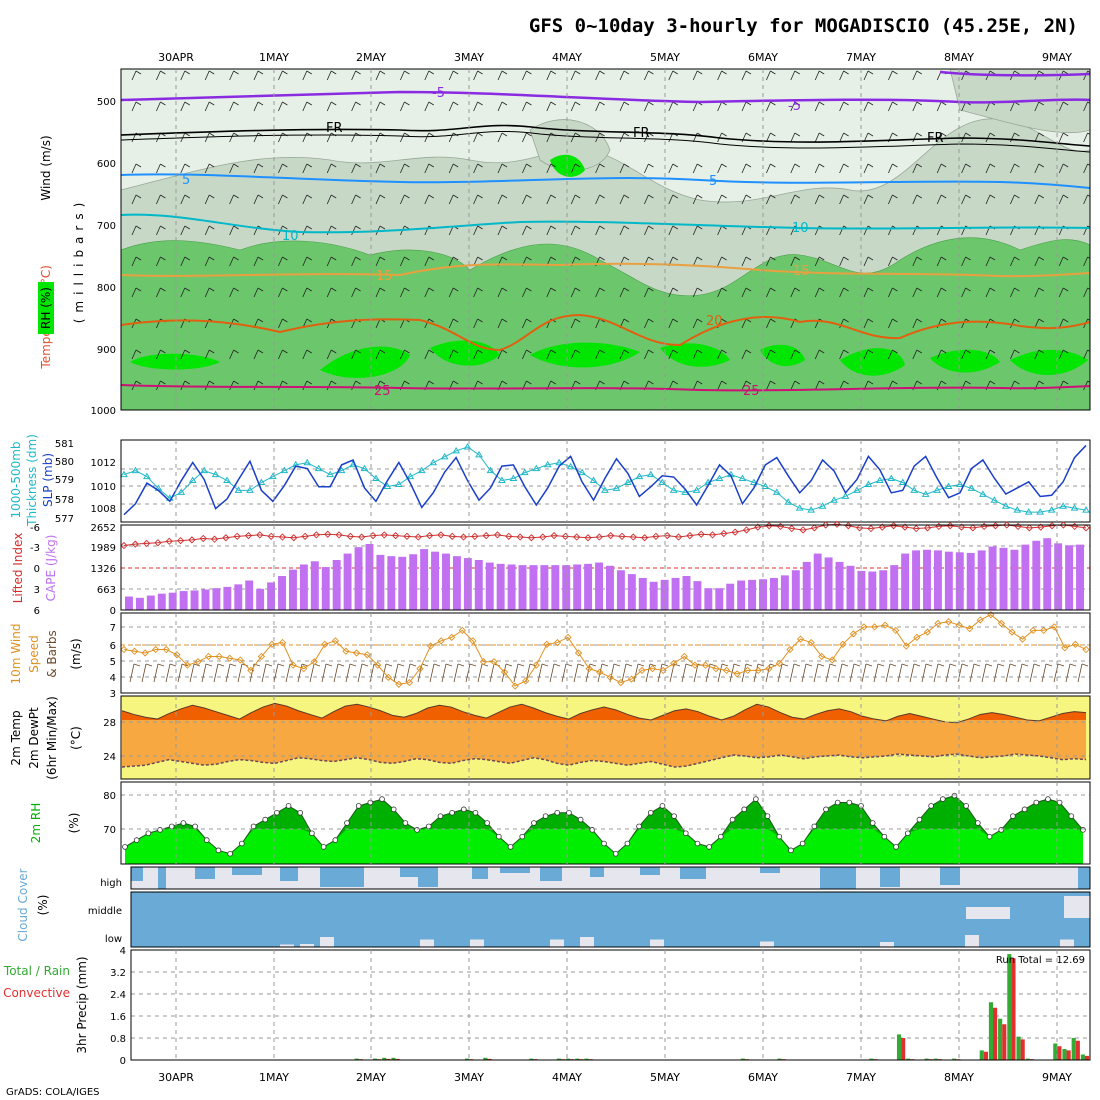 The image size is (1100, 1100). Describe the element at coordinates (64, 444) in the screenshot. I see `thickness-tick: 581` at that location.